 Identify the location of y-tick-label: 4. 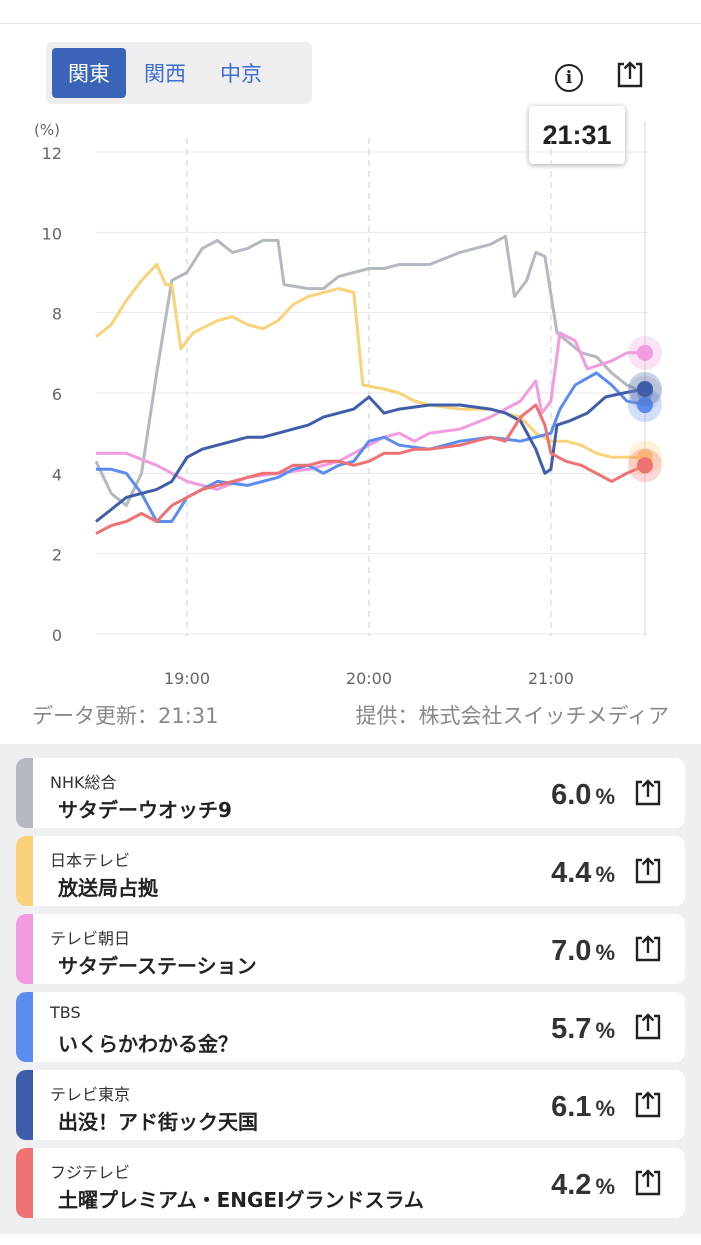
(57, 474).